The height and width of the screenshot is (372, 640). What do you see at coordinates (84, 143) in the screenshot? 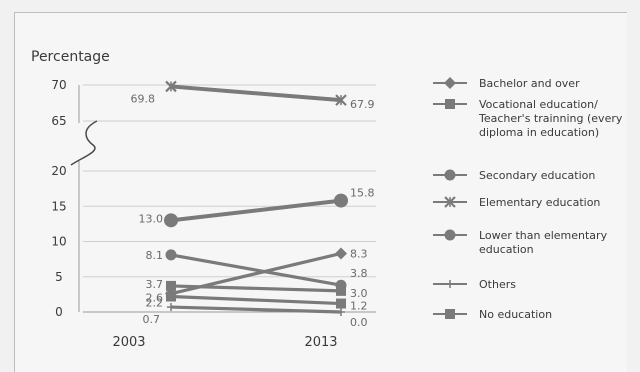
I see `axis-break-icon` at bounding box center [84, 143].